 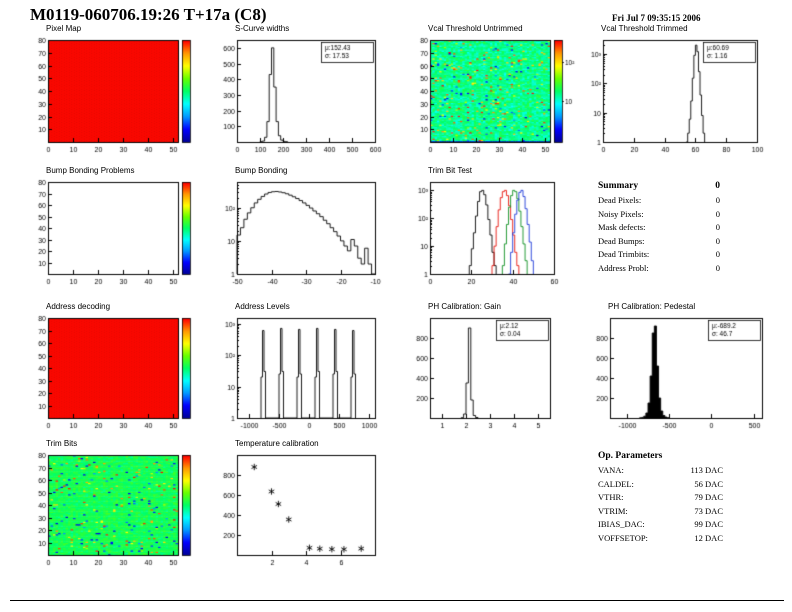 What do you see at coordinates (708, 524) in the screenshot?
I see `op-parameter-value: 99 DAC` at bounding box center [708, 524].